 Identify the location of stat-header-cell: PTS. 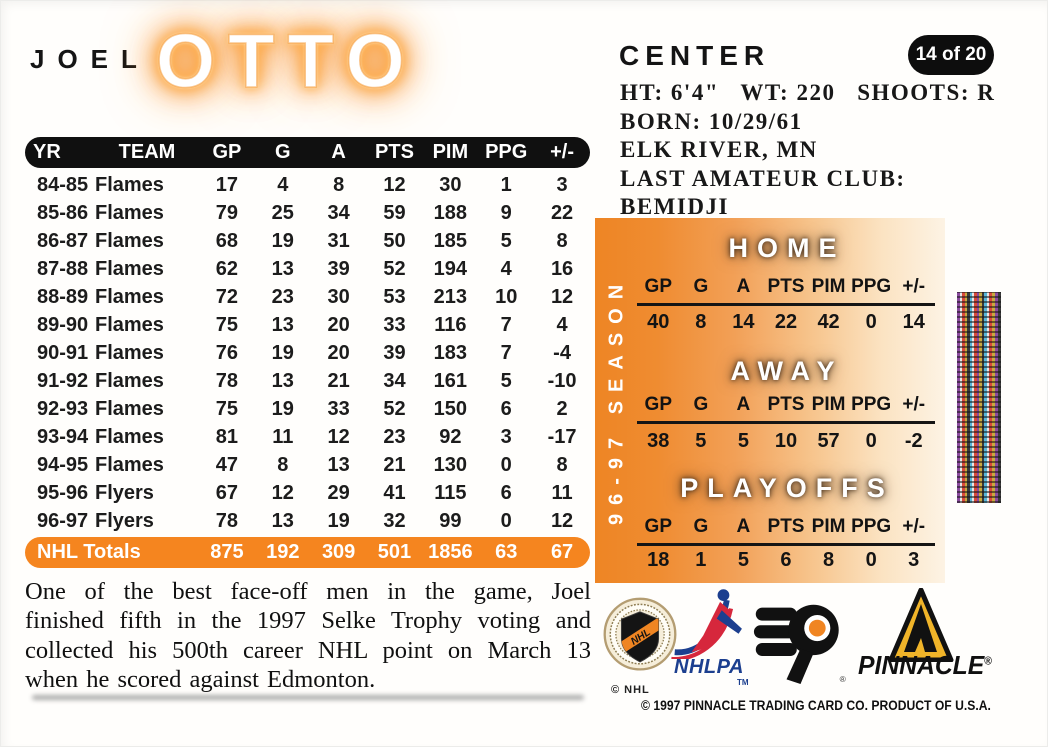
(786, 404).